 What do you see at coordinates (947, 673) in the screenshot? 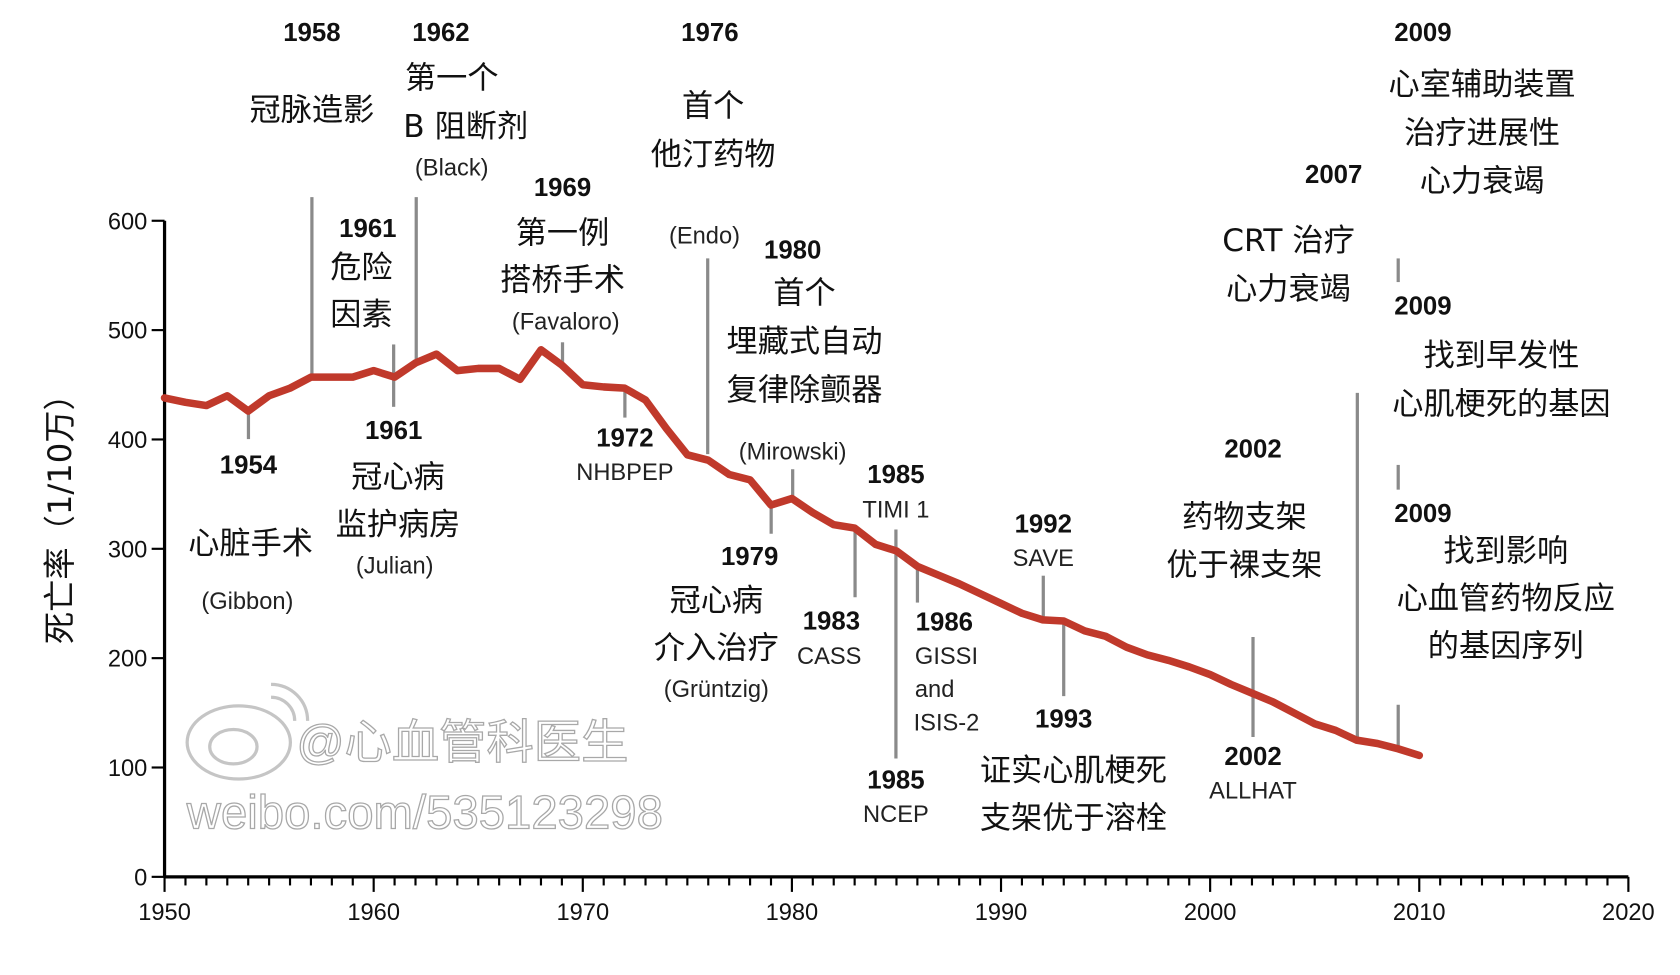
I see `annotation-1986-gissi: 1986 GISSI and ISIS-2` at bounding box center [947, 673].